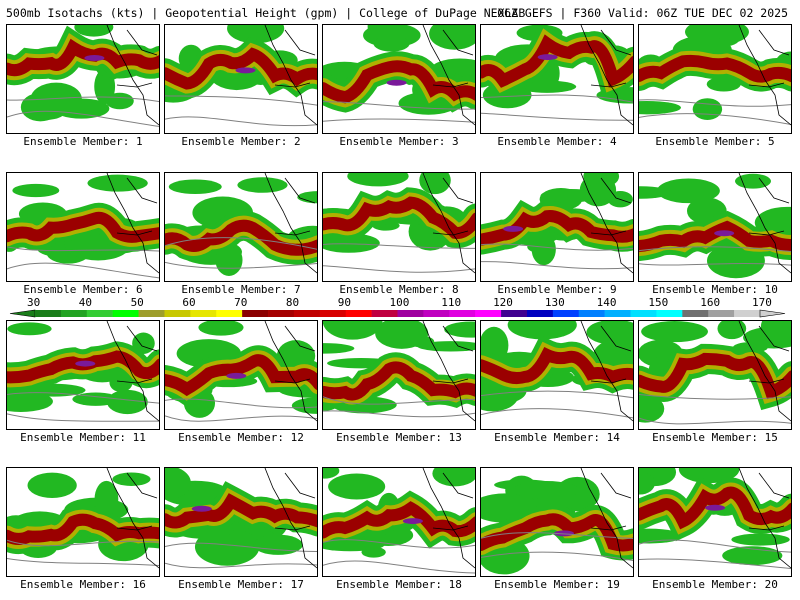 This screenshot has height=600, width=800. I want to click on colorbar-tick-label: 50, so click(137, 302).